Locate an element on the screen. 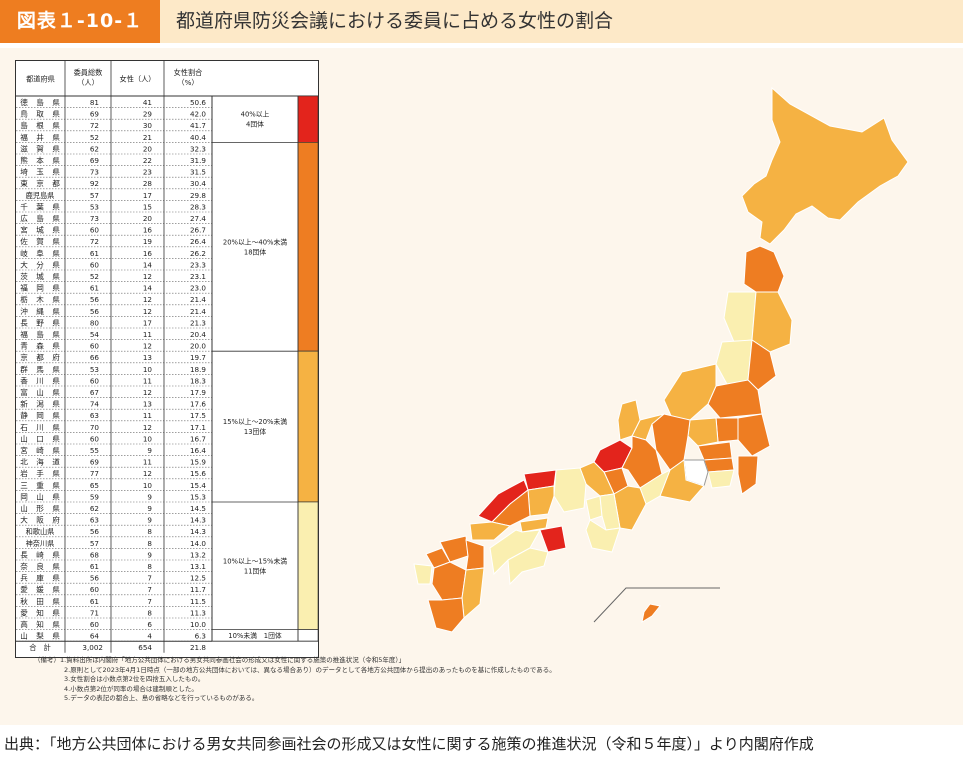 The width and height of the screenshot is (963, 757). table-cell-women: 21 is located at coordinates (147, 137).